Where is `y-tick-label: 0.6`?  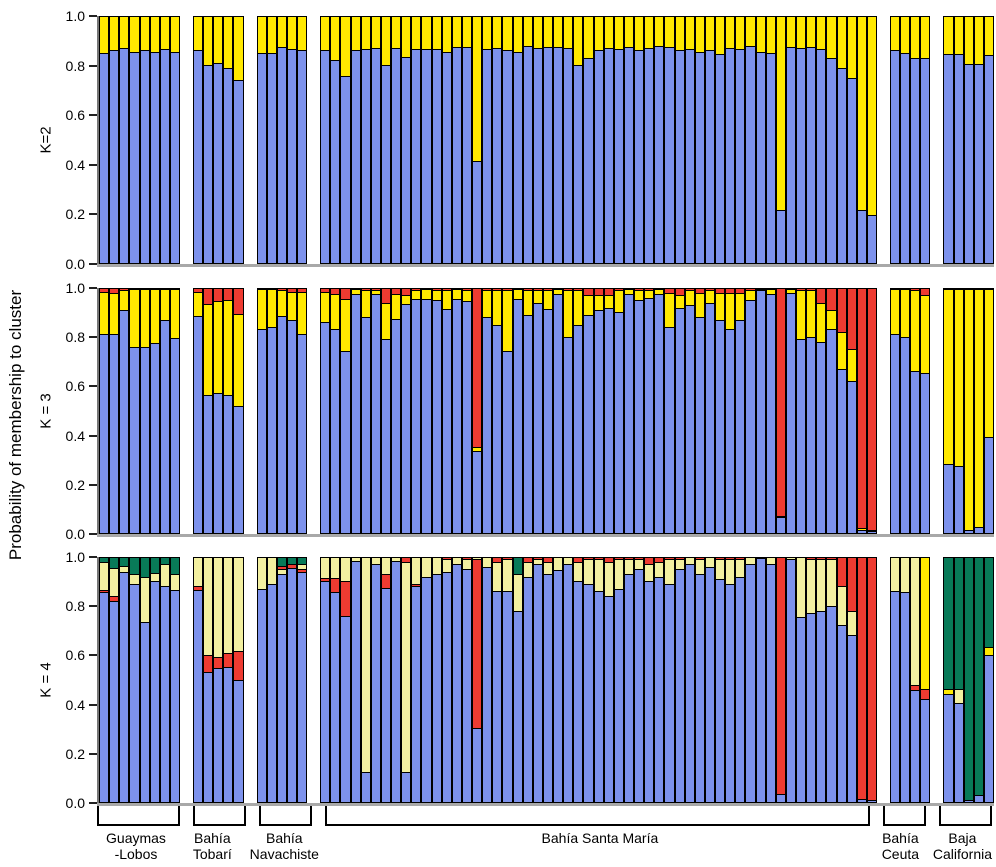
y-tick-label: 0.6 is located at coordinates (75, 115).